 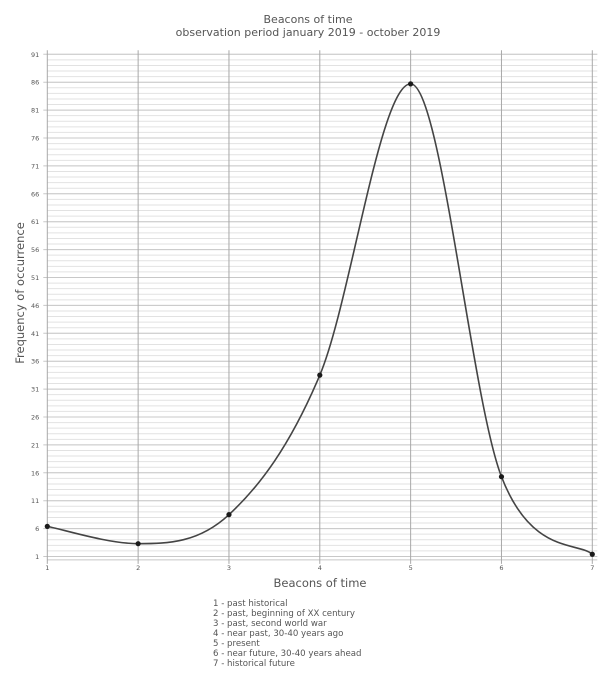 What do you see at coordinates (35, 473) in the screenshot?
I see `y-tick-label: 16` at bounding box center [35, 473].